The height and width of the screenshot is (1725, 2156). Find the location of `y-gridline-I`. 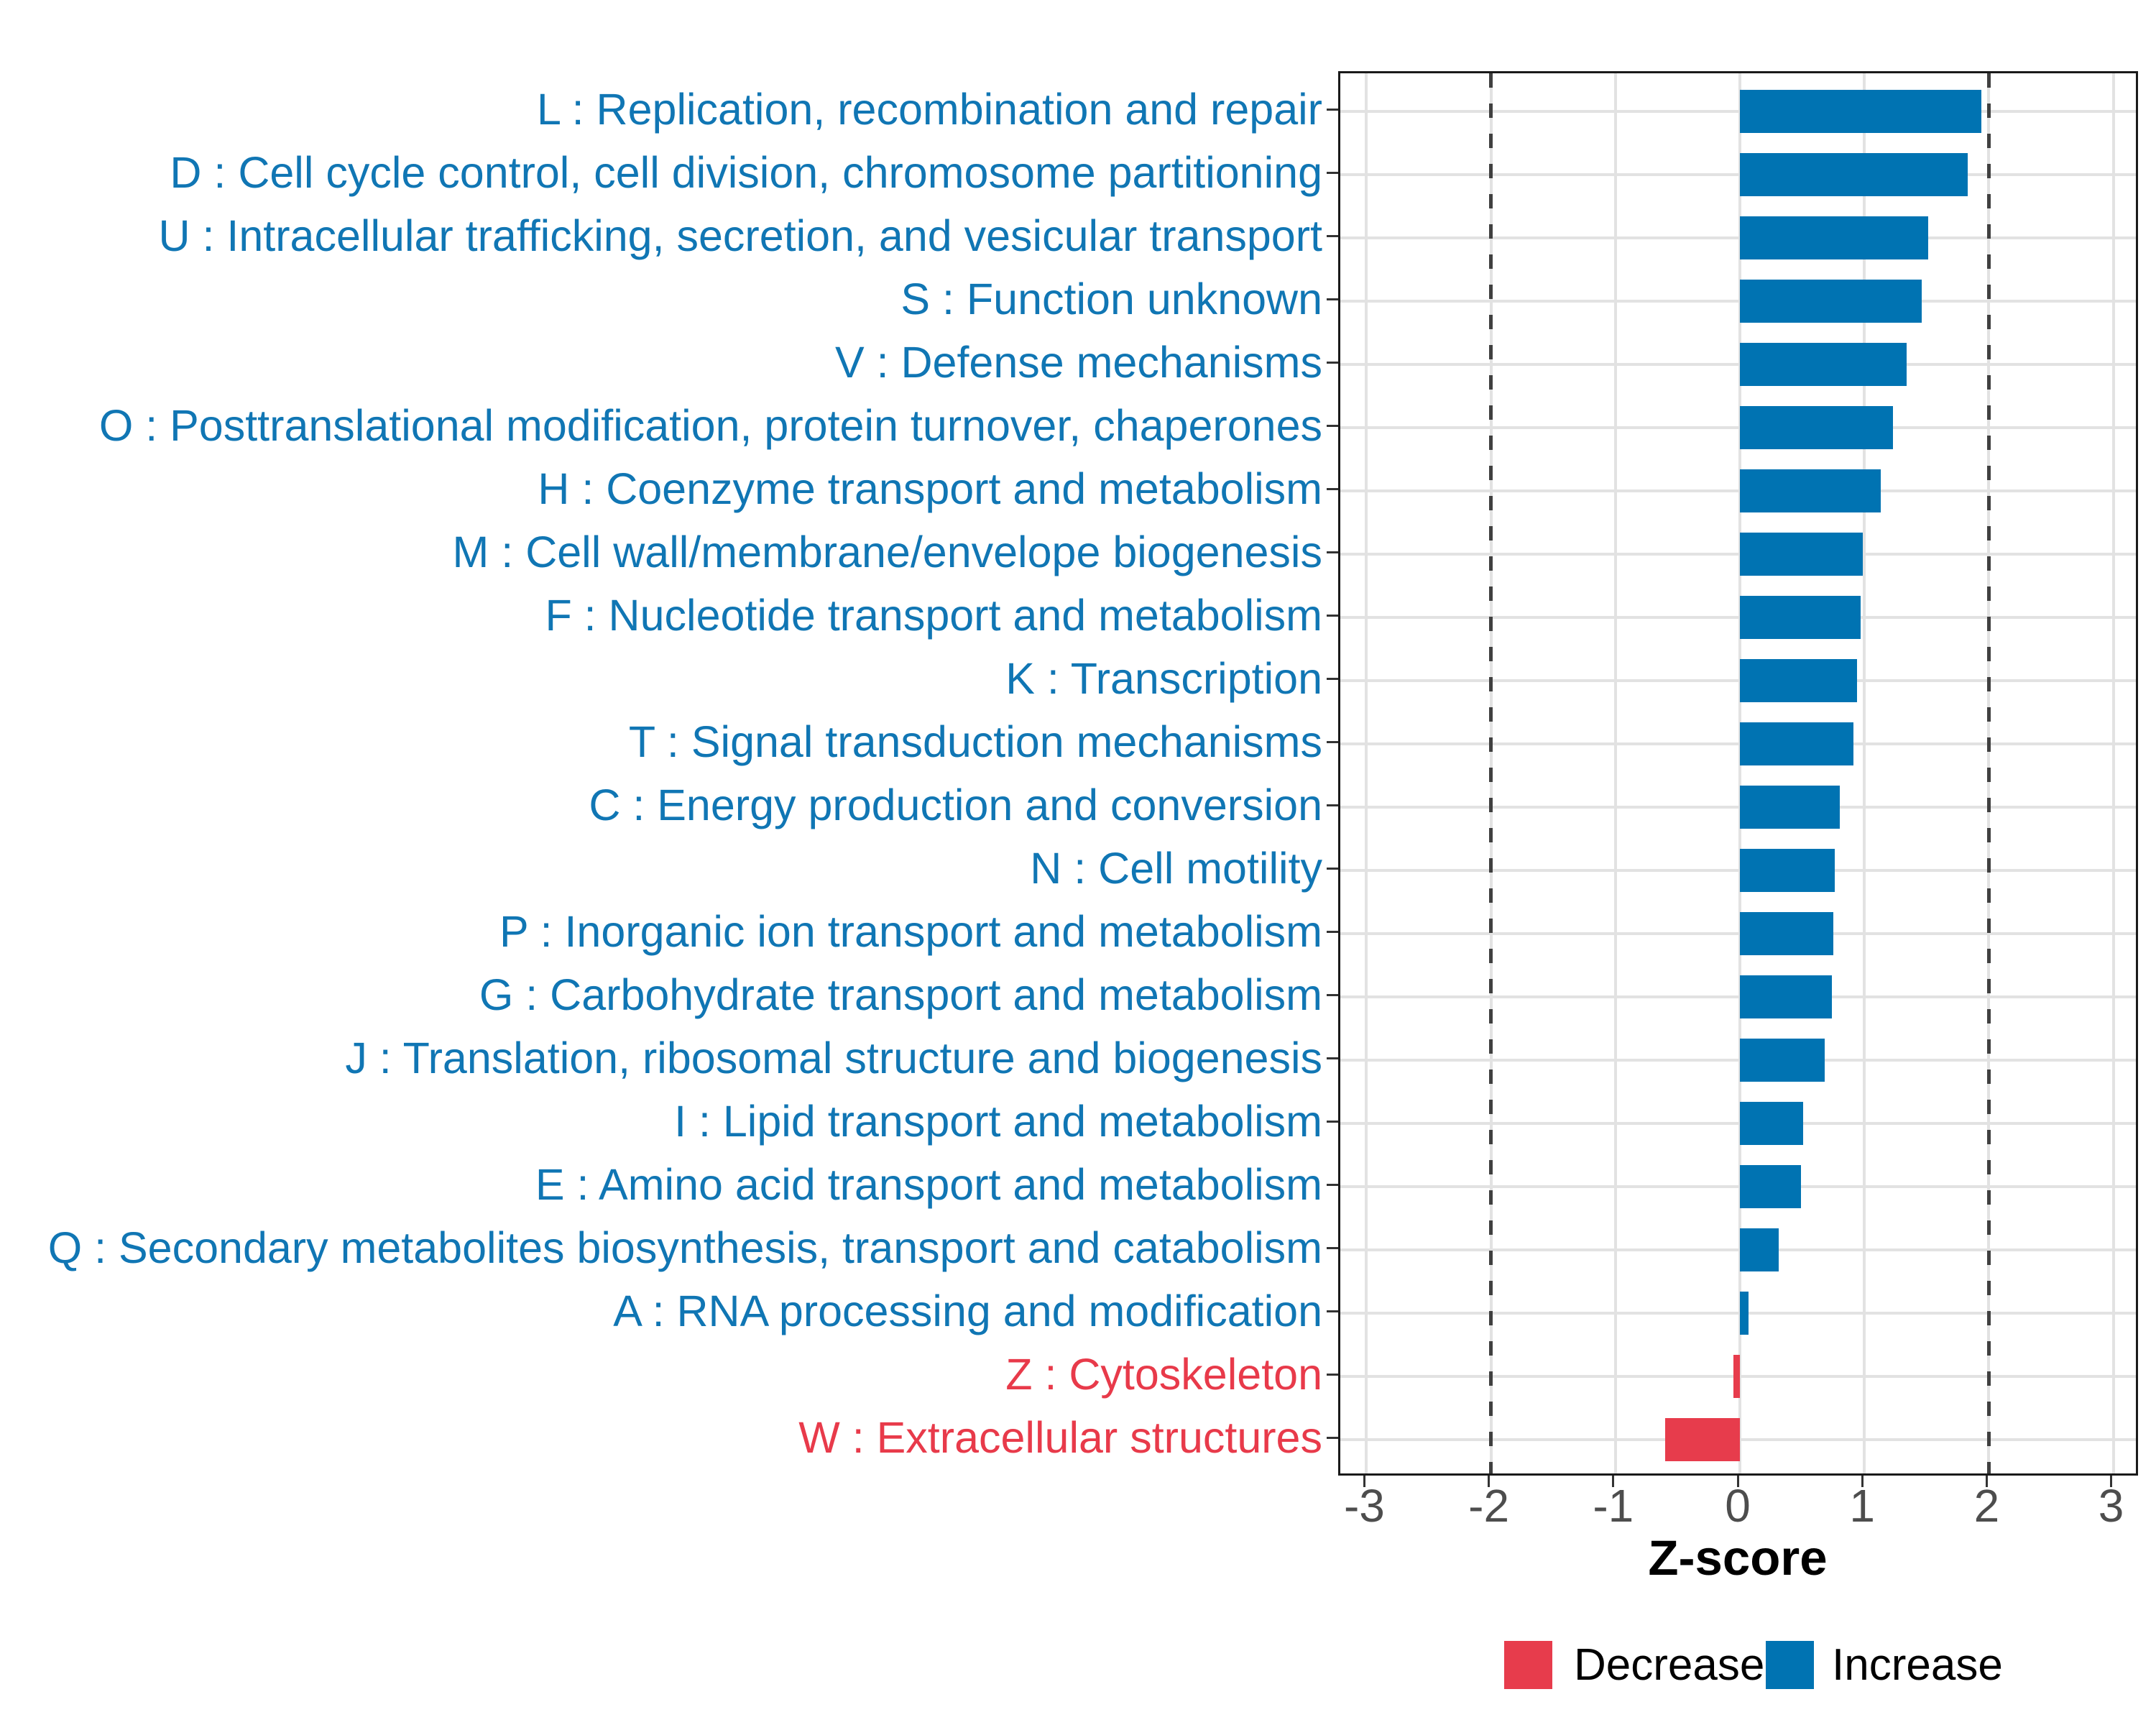

y-gridline-I is located at coordinates (1738, 1123).